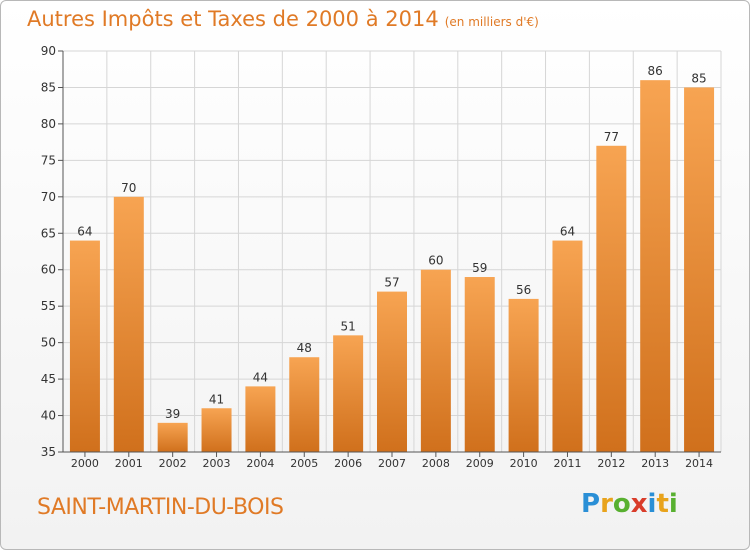  Describe the element at coordinates (591, 504) in the screenshot. I see `brand-letter: P` at that location.